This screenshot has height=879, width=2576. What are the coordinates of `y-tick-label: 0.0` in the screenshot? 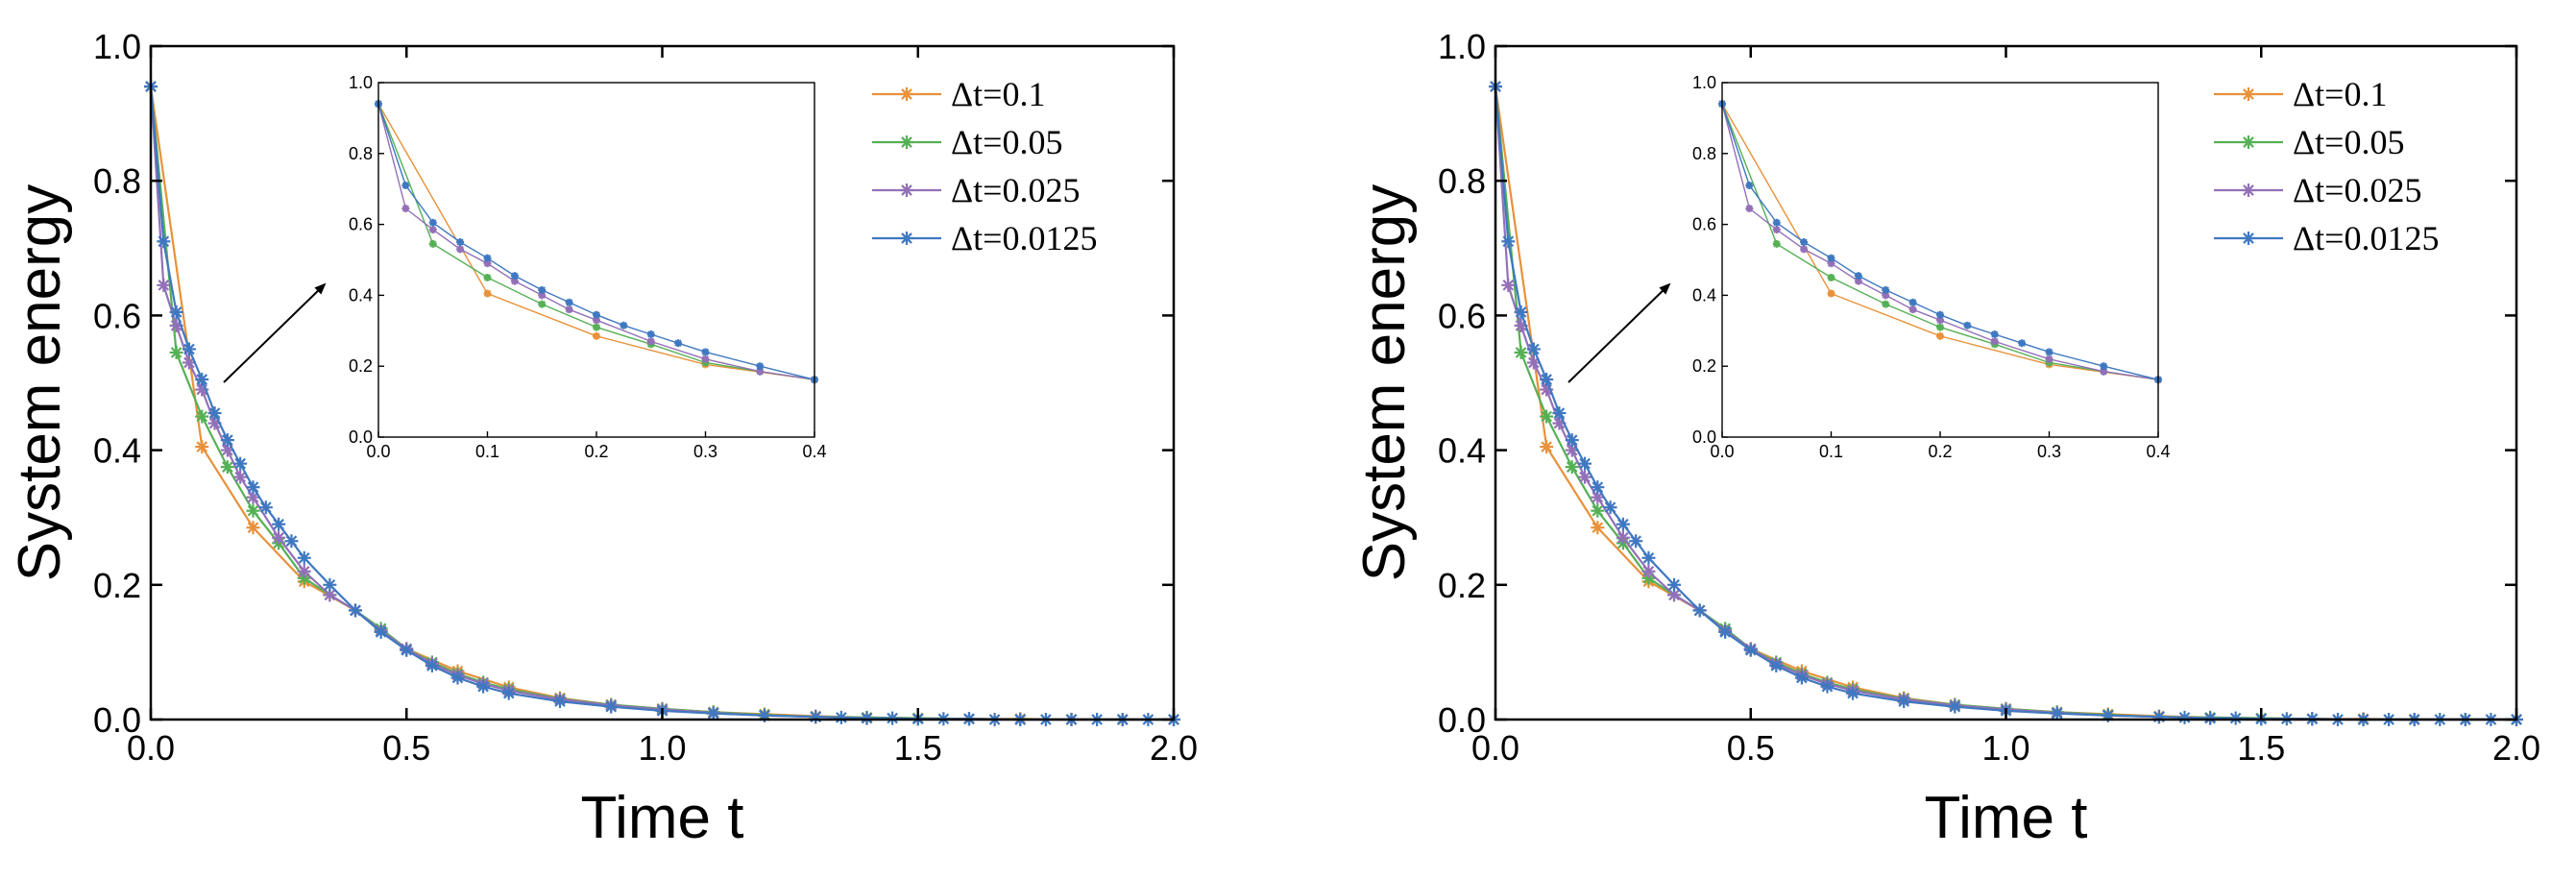 It's located at (1462, 720).